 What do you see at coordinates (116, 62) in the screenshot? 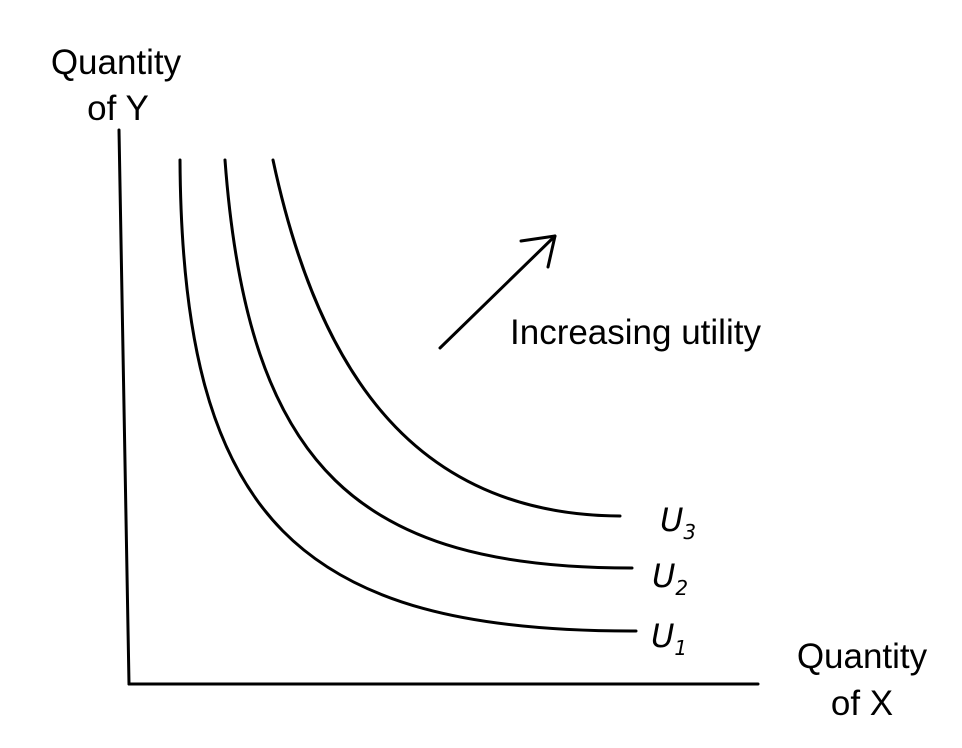
I see `y-axis-label-line-1: Quantity` at bounding box center [116, 62].